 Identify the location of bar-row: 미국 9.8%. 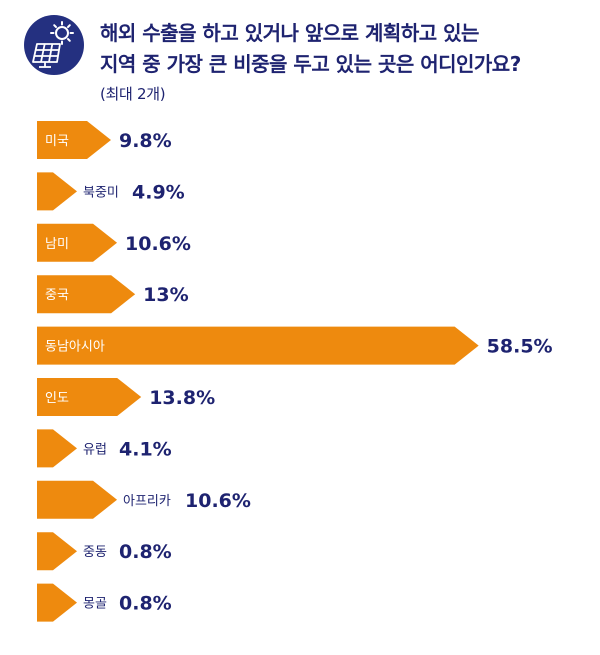
(104, 140).